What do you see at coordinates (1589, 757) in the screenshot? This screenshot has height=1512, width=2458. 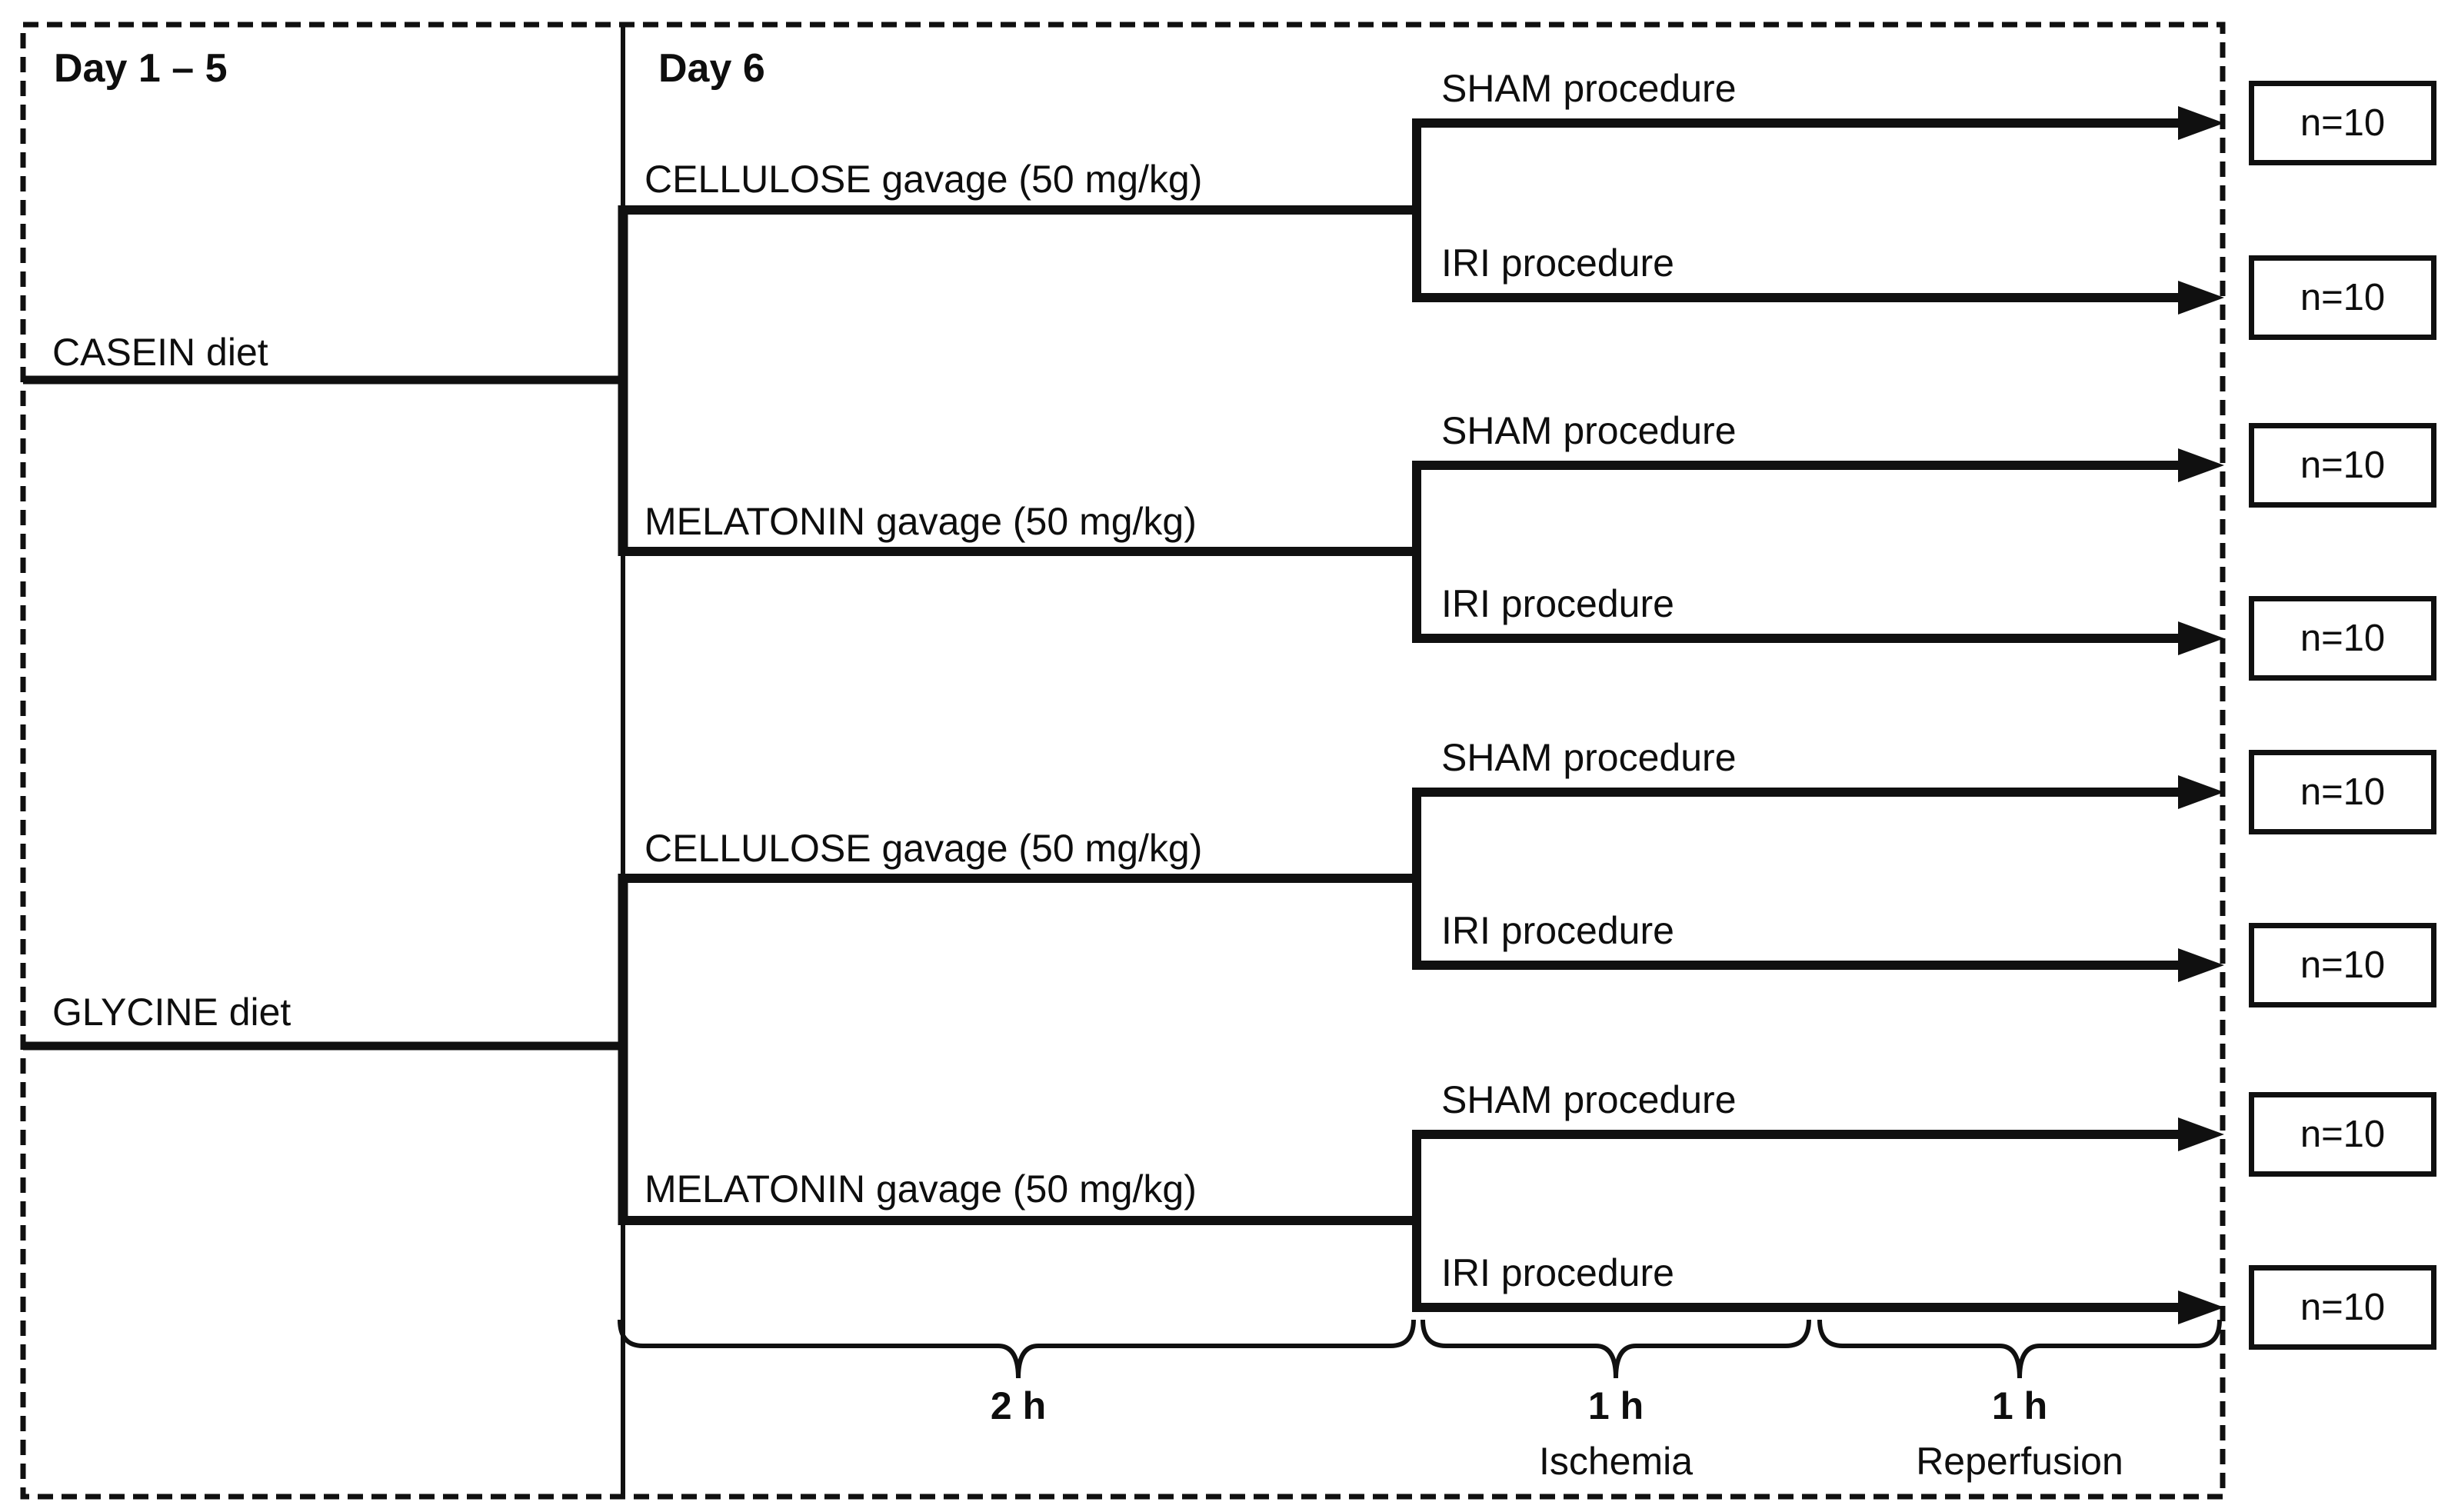 I see `procedure-label-5: SHAM procedure` at bounding box center [1589, 757].